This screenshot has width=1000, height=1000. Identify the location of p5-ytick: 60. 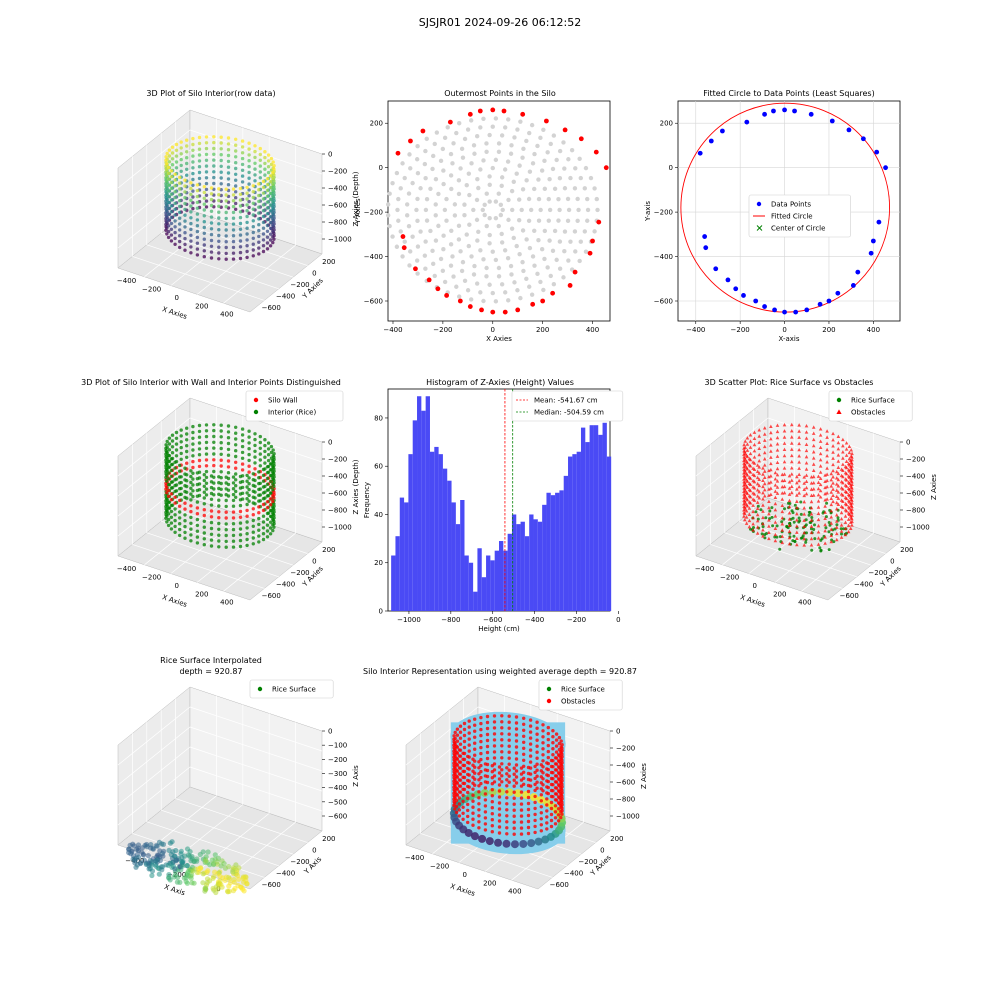
(378, 467).